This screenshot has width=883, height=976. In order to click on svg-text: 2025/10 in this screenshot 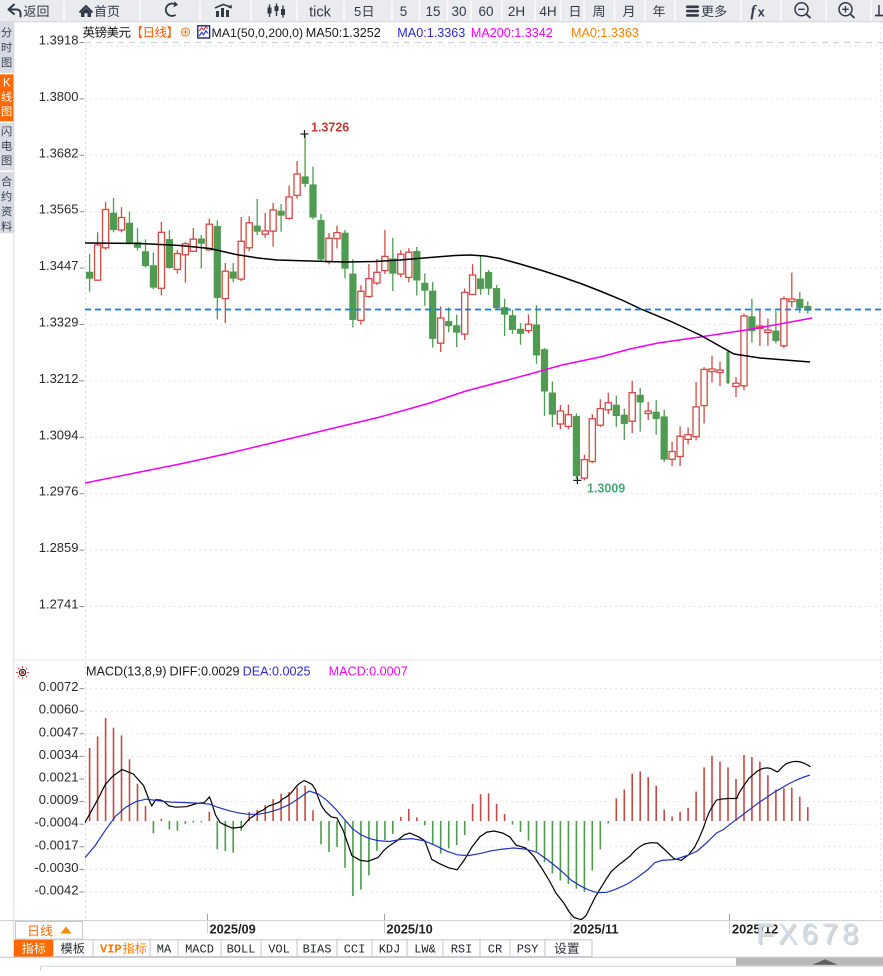, I will do `click(410, 929)`.